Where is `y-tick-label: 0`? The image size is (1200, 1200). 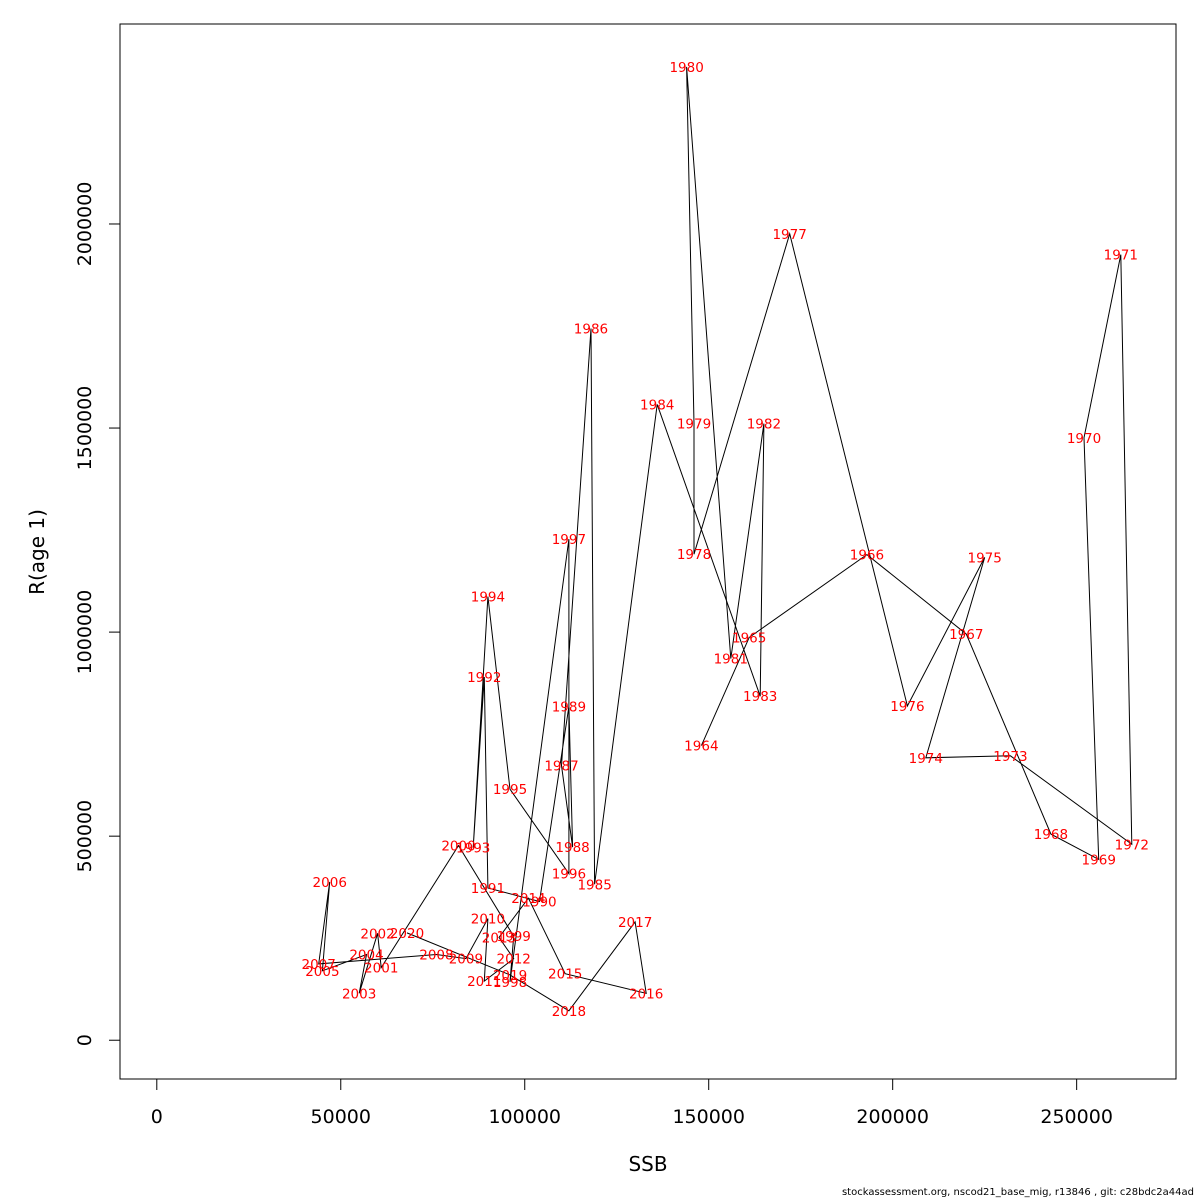 y-tick-label: 0 is located at coordinates (85, 1040).